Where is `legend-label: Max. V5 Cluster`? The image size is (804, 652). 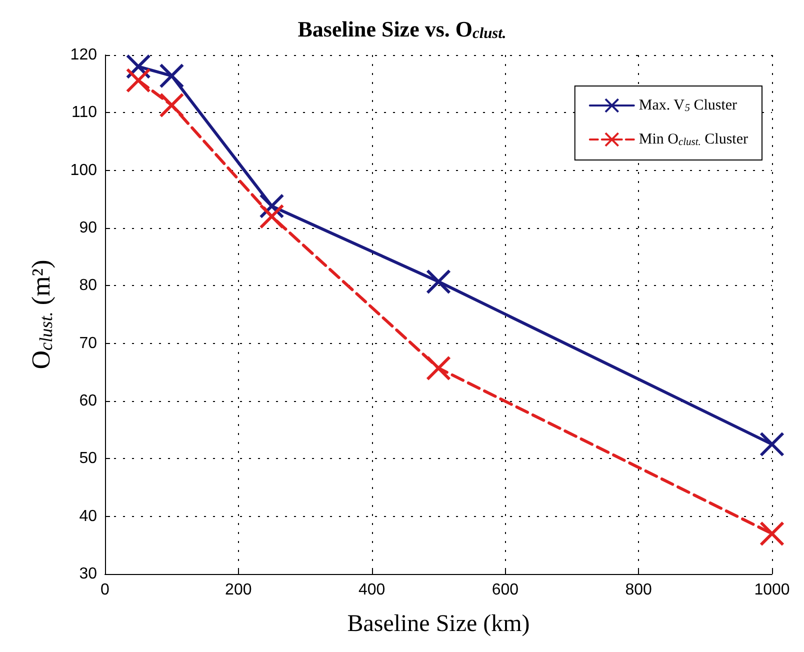
legend-label: Max. V5 Cluster is located at coordinates (688, 106).